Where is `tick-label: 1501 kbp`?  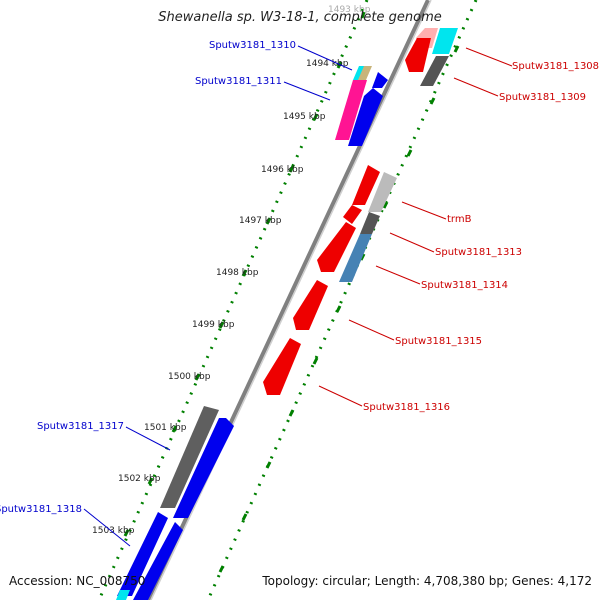 tick-label: 1501 kbp is located at coordinates (165, 428).